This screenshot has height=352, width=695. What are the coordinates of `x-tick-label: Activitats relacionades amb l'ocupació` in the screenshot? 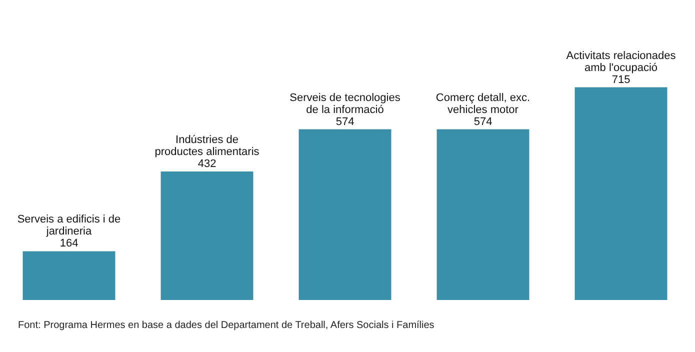 It's located at (621, 62).